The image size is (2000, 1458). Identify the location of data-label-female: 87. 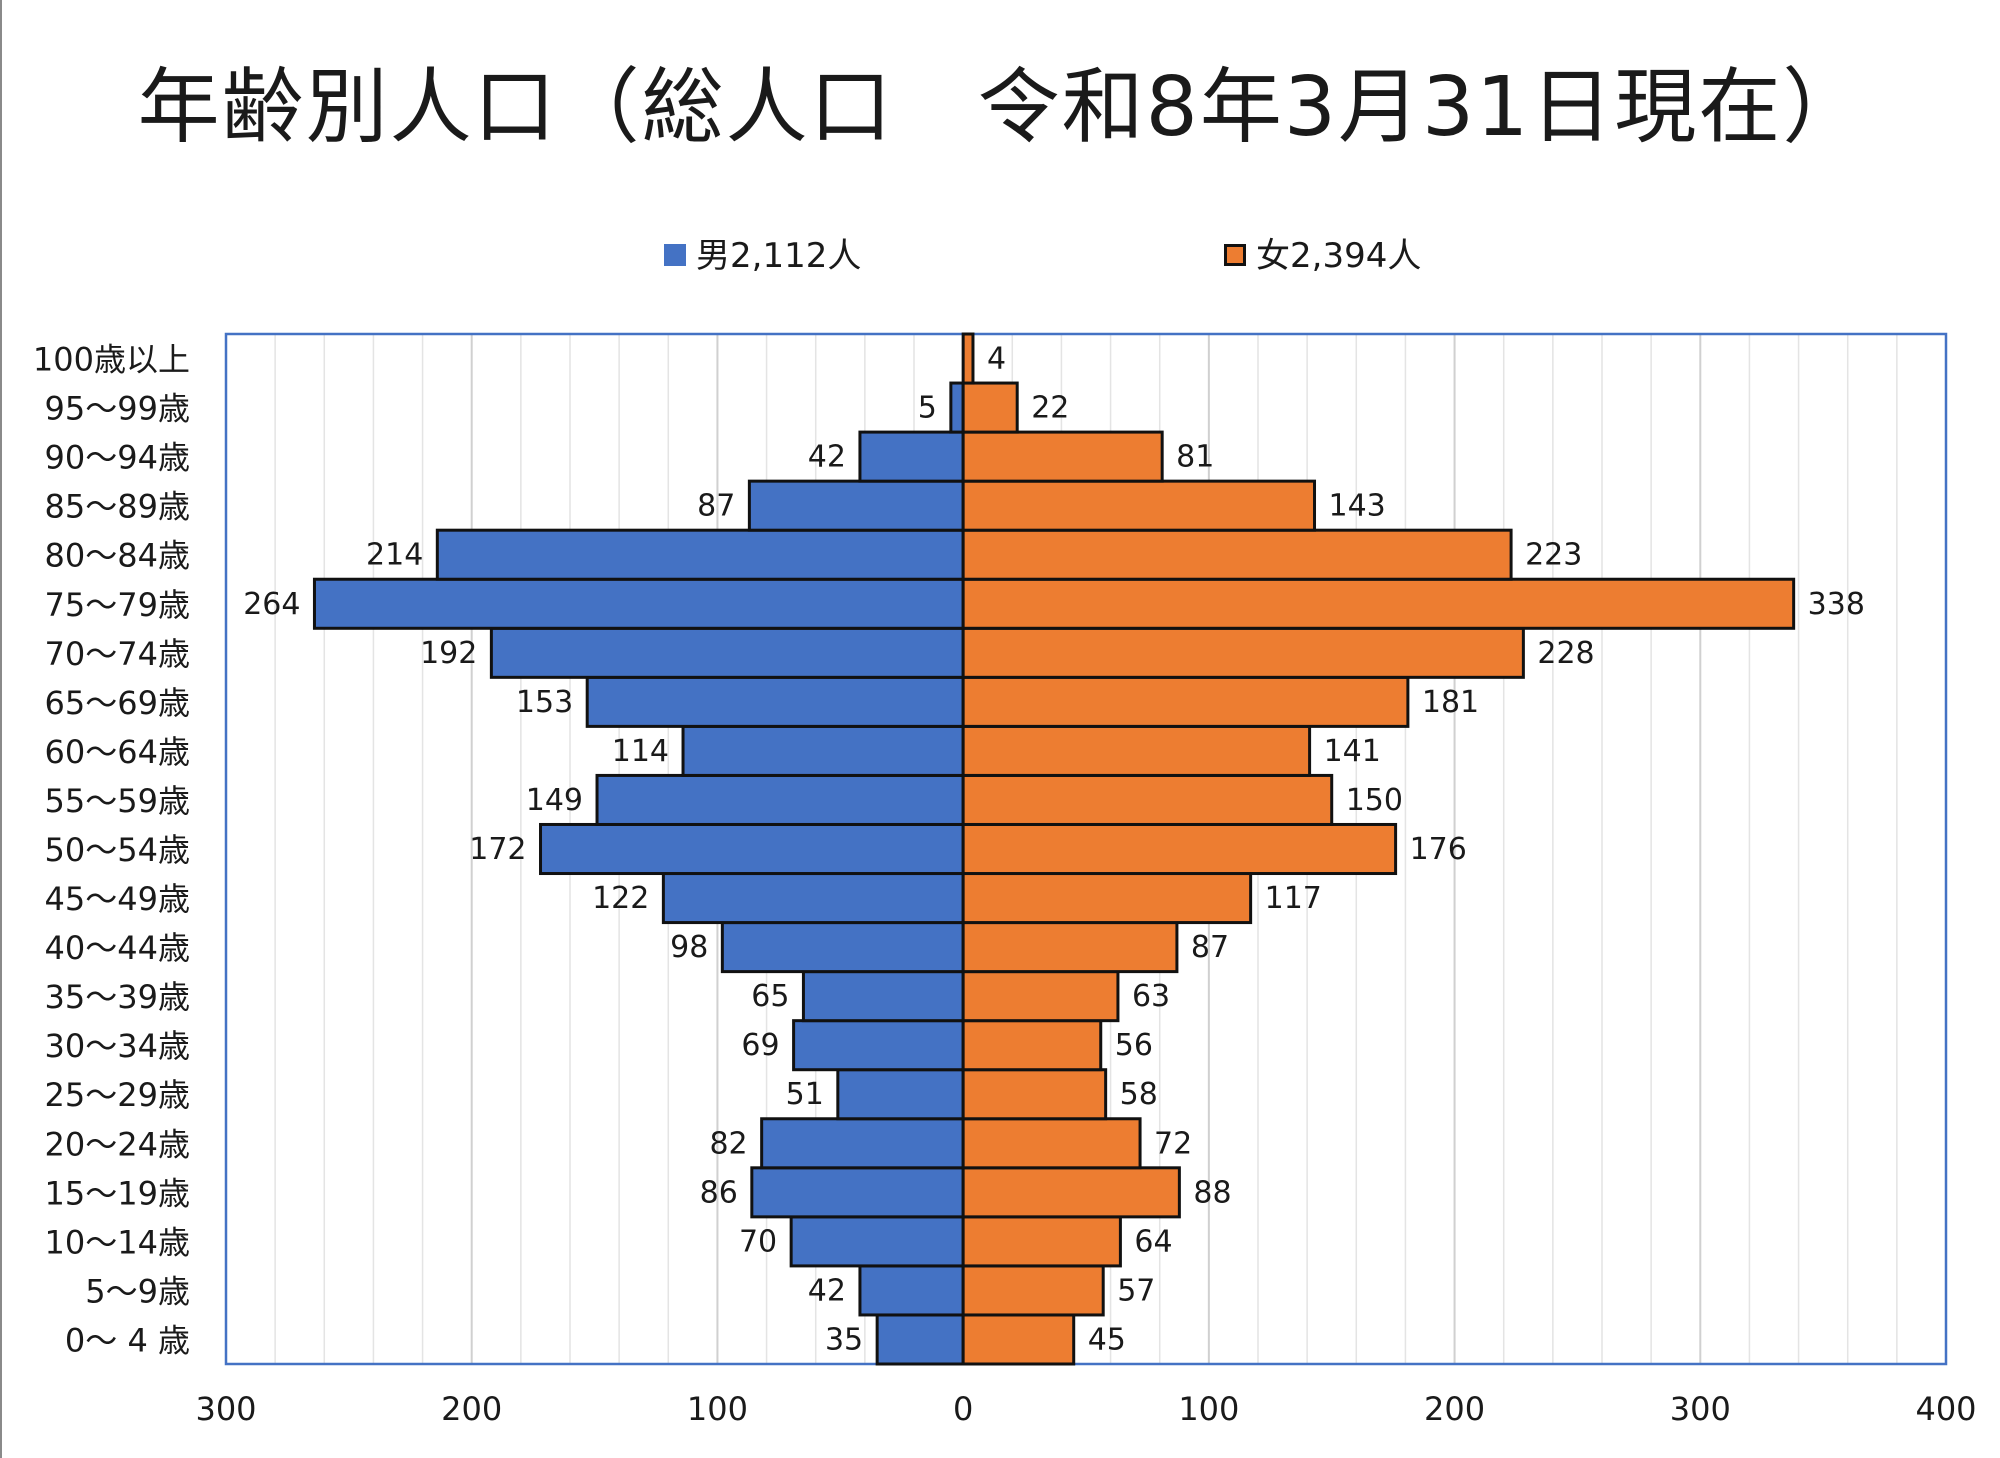
(1210, 947).